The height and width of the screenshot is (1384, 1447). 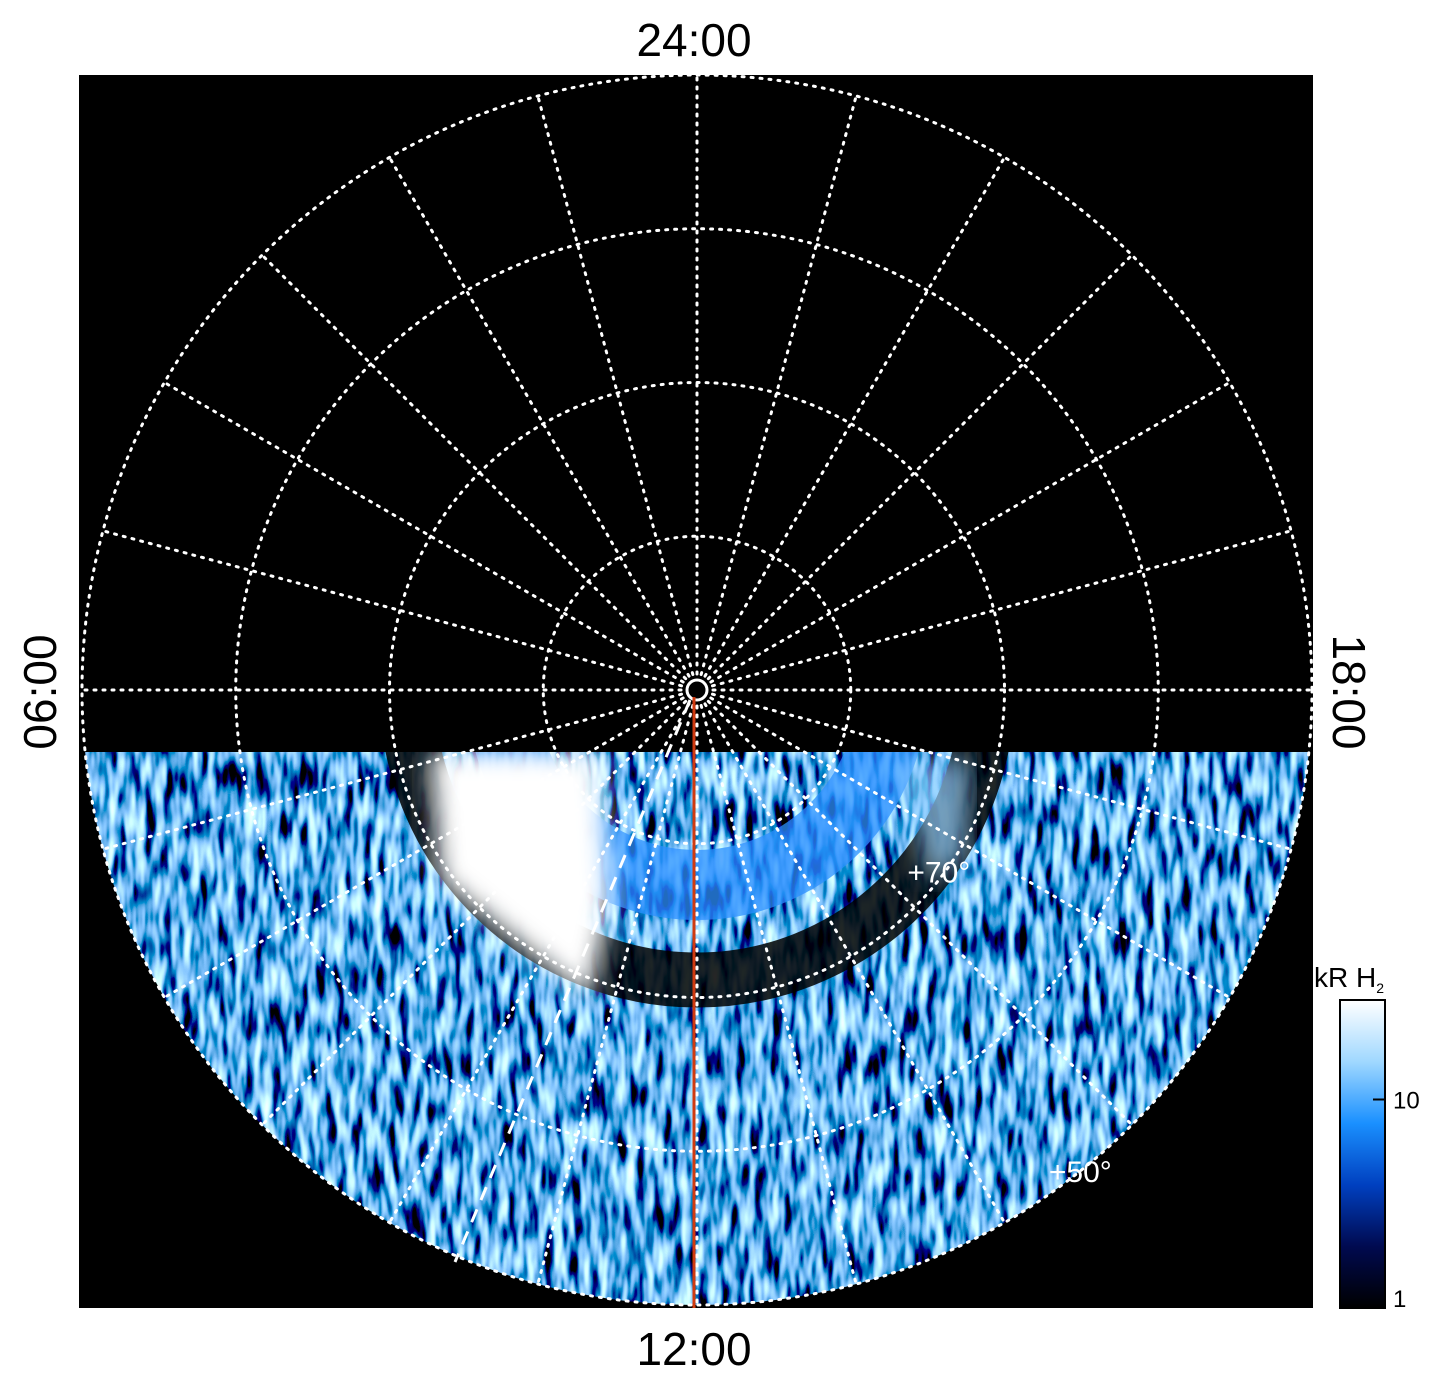 I want to click on left-label: 06:00, so click(x=40, y=691).